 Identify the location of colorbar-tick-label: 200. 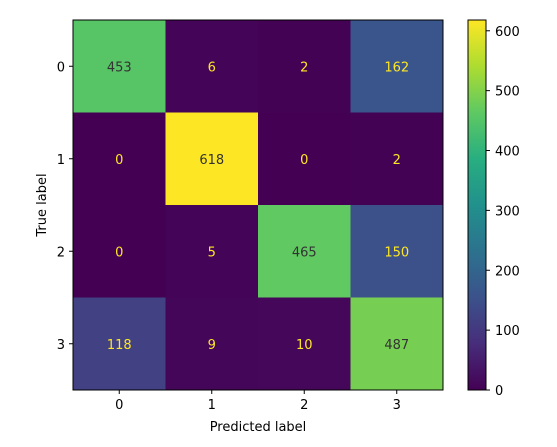
(507, 271).